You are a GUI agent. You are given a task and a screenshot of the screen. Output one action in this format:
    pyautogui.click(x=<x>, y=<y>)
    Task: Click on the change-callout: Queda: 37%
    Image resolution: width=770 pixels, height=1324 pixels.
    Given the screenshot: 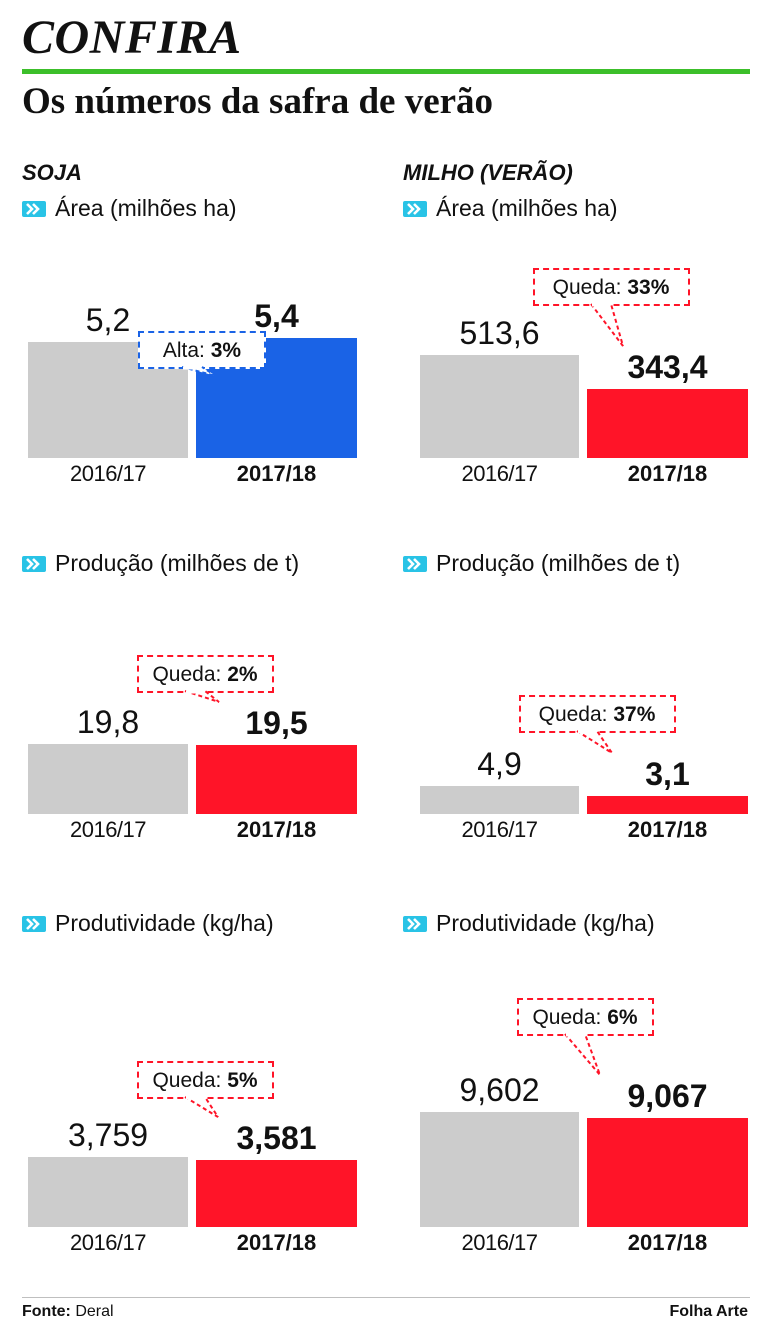 What is the action you would take?
    pyautogui.click(x=597, y=714)
    